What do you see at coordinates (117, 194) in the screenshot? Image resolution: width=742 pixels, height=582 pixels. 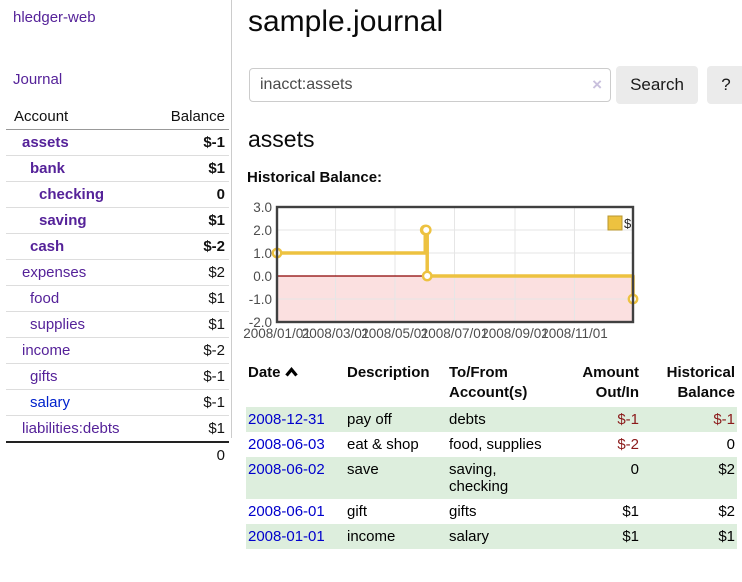 I see `account-row: checking 0` at bounding box center [117, 194].